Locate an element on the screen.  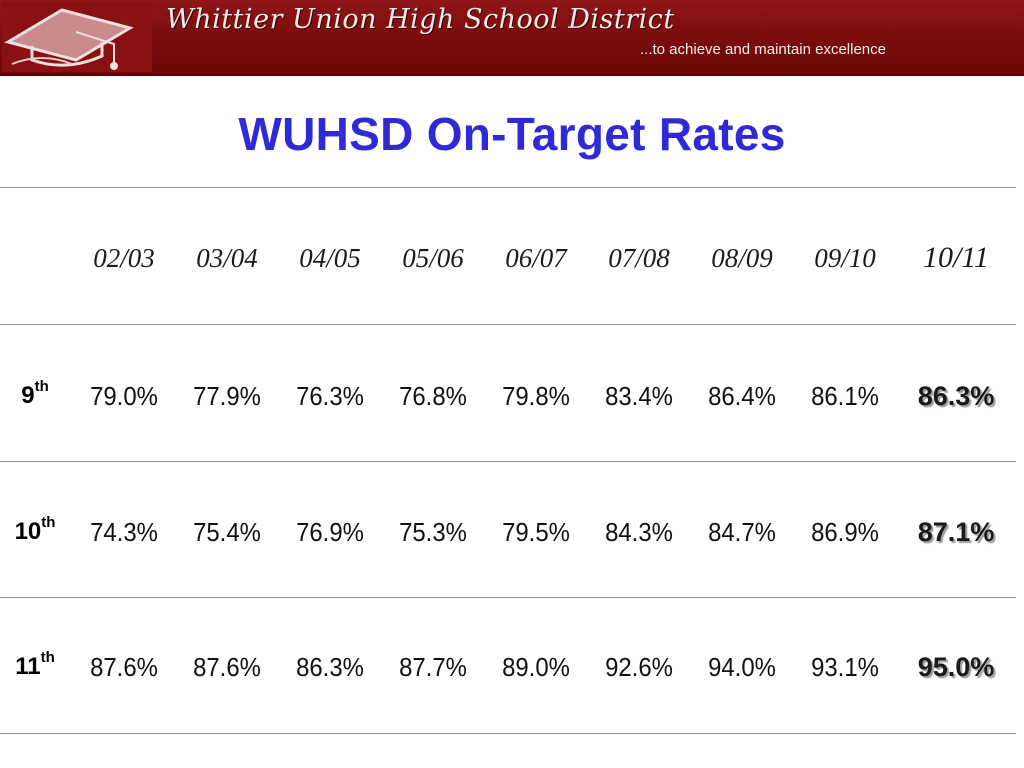
year-header: 03/04 is located at coordinates (227, 258).